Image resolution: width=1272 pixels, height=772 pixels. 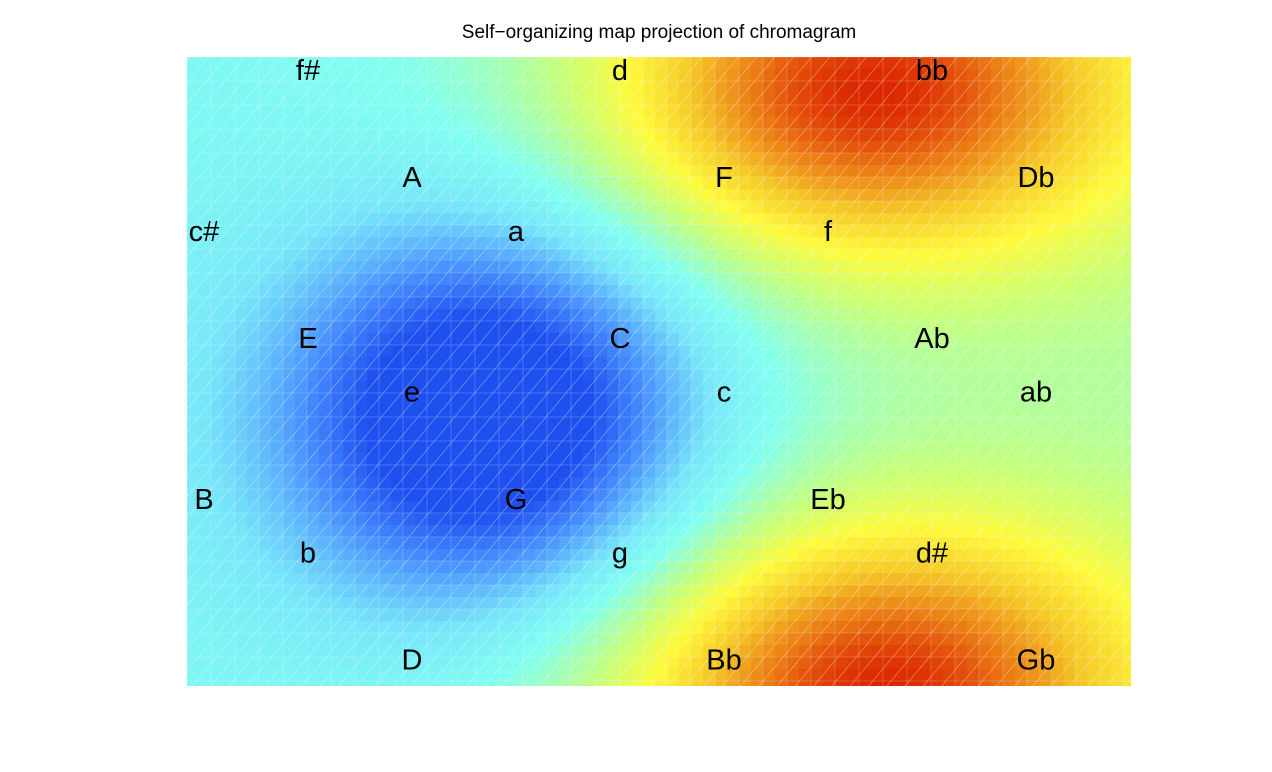 I want to click on key-label: Ab, so click(x=931, y=339).